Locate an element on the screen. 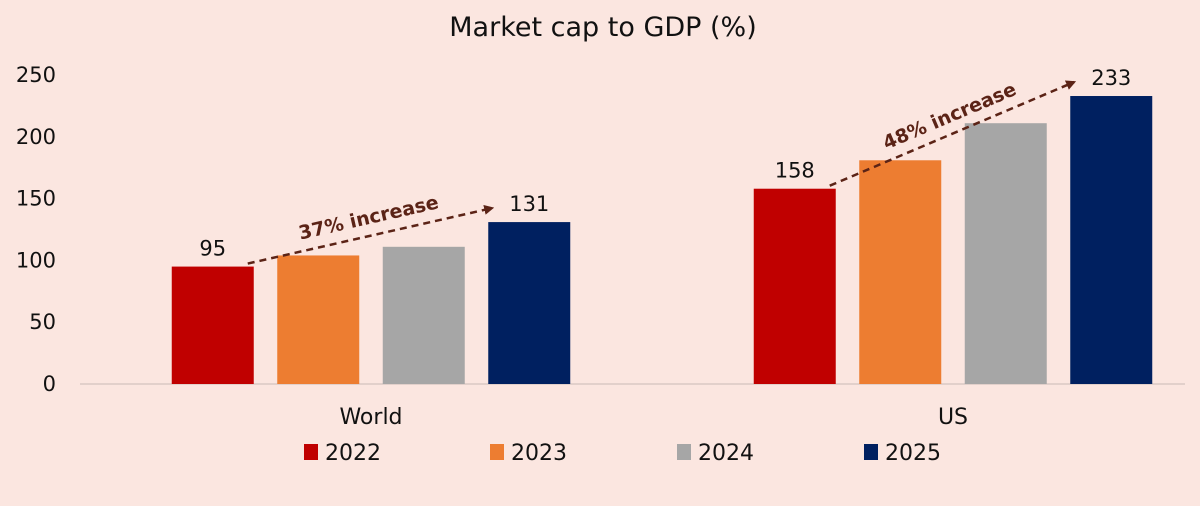 This screenshot has width=1200, height=506. legend-label: 2022 is located at coordinates (353, 453).